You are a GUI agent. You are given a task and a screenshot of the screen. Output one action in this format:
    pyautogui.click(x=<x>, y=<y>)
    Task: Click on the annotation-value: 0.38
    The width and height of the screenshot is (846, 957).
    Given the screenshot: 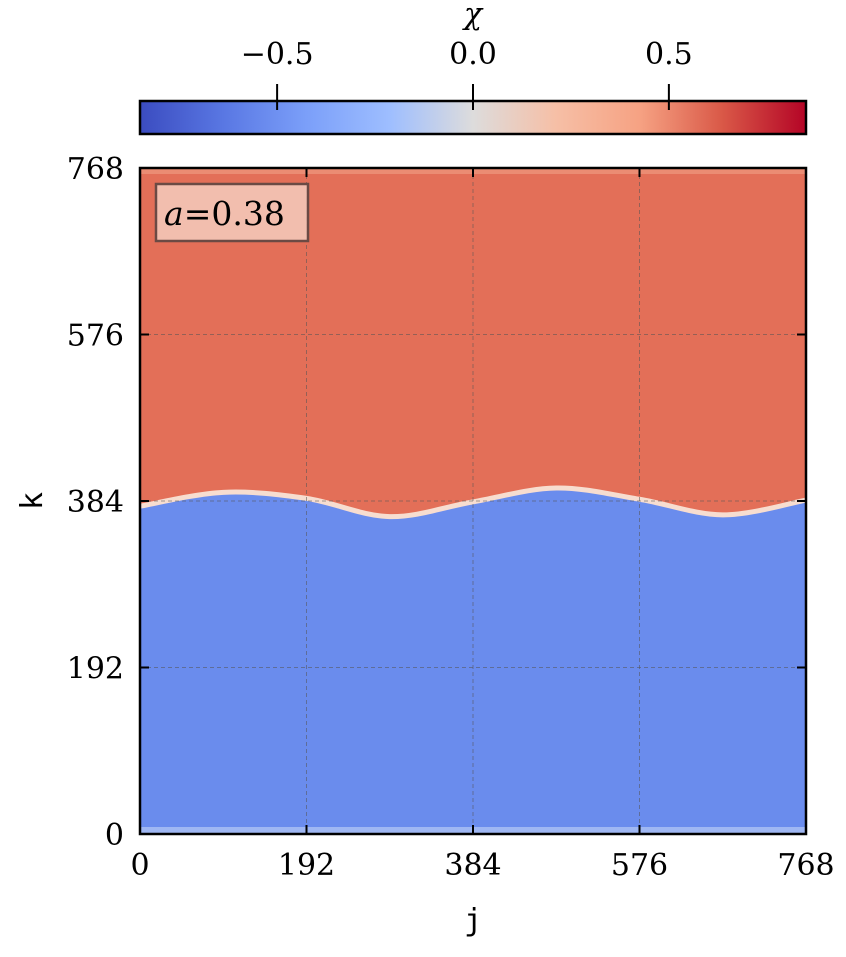 What is the action you would take?
    pyautogui.click(x=247, y=213)
    